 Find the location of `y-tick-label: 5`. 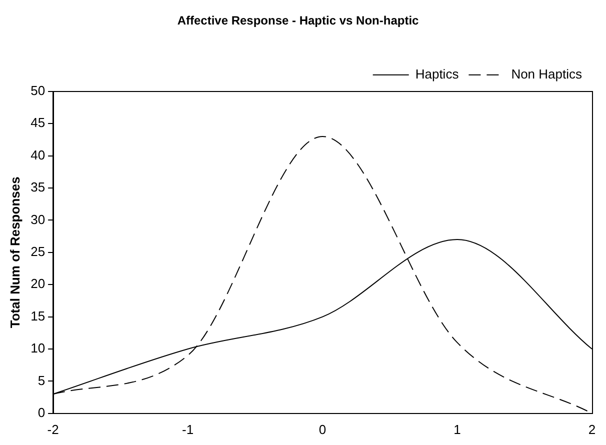

y-tick-label: 5 is located at coordinates (42, 380).